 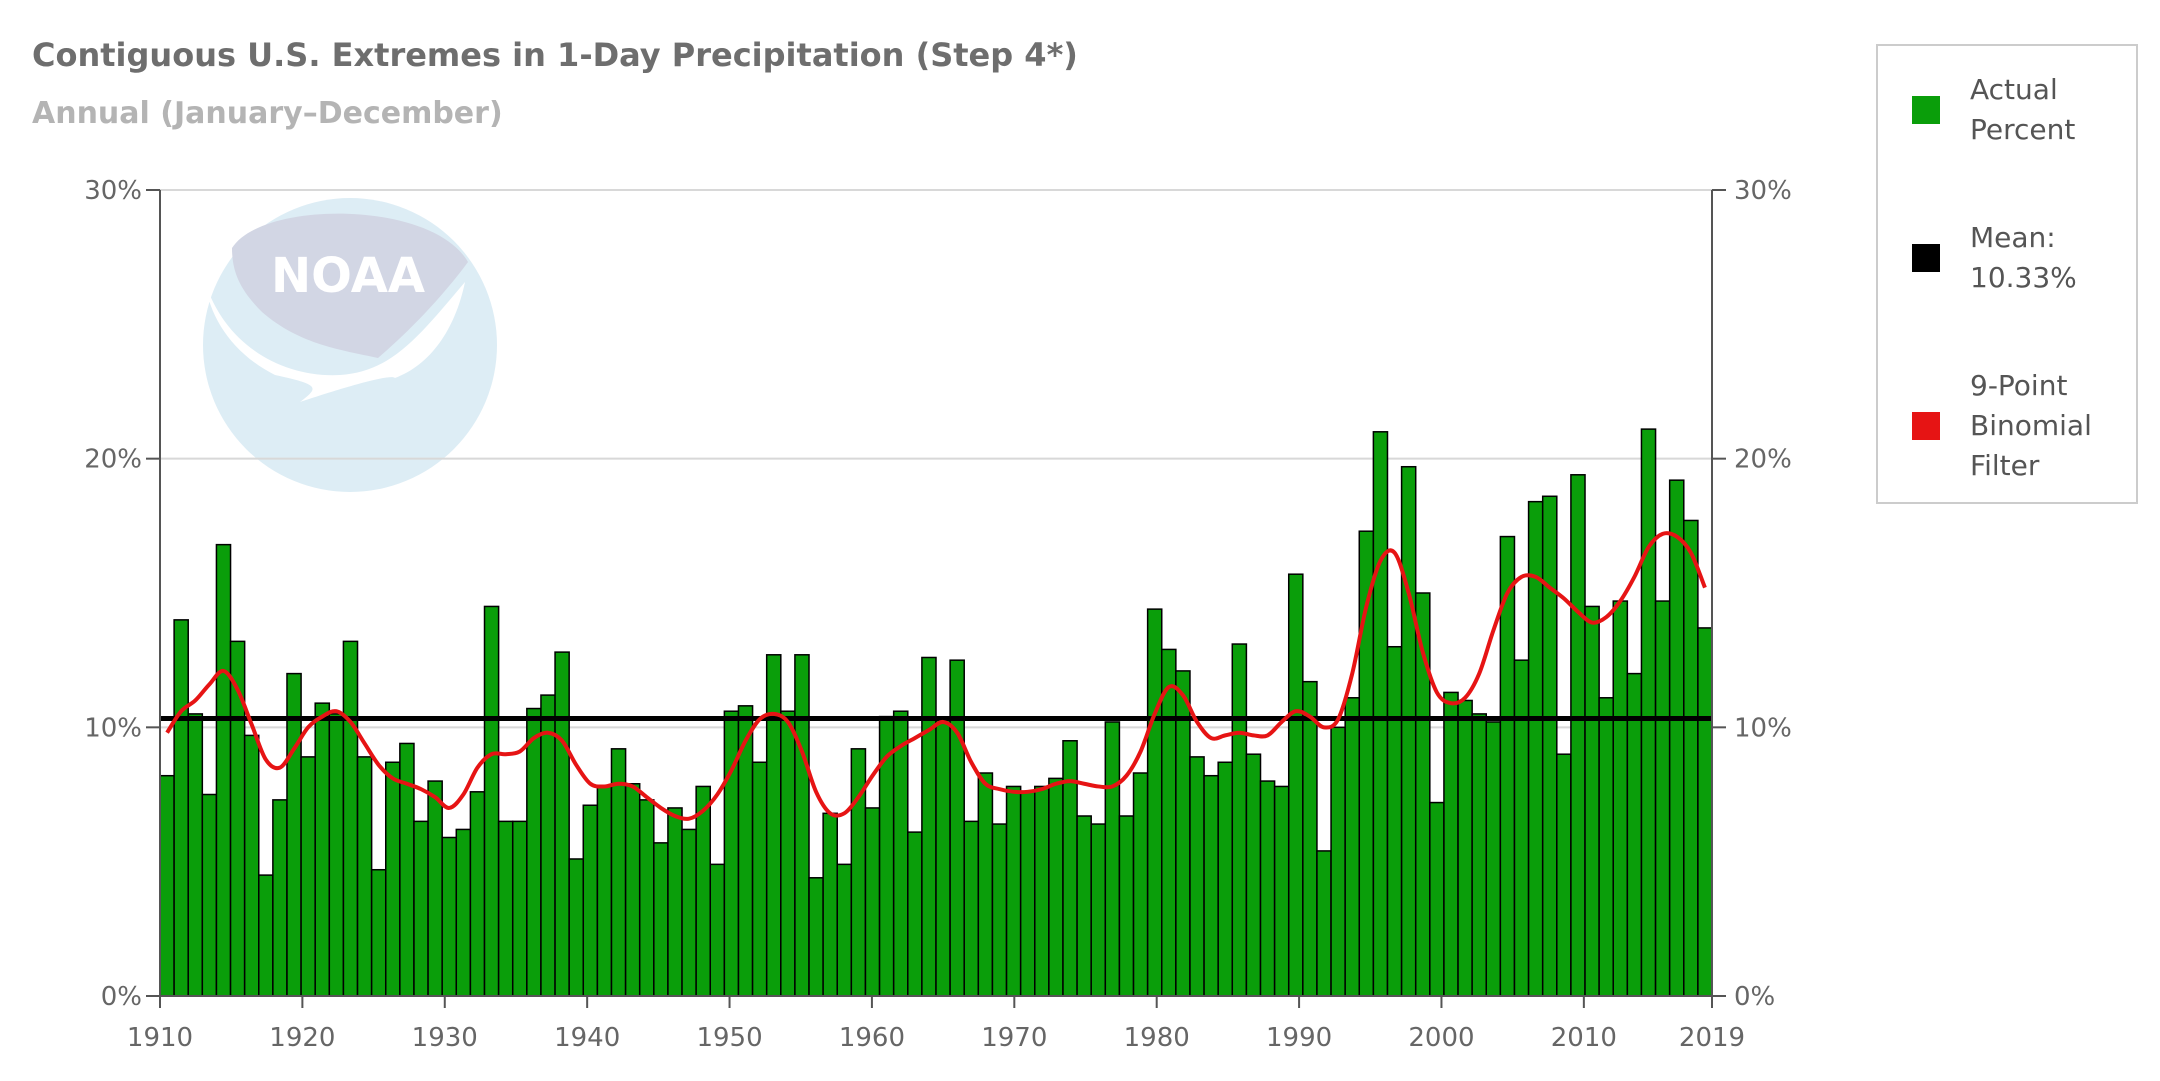 What do you see at coordinates (2016, 258) in the screenshot?
I see `legend-item-mean: Mean: 10.33%` at bounding box center [2016, 258].